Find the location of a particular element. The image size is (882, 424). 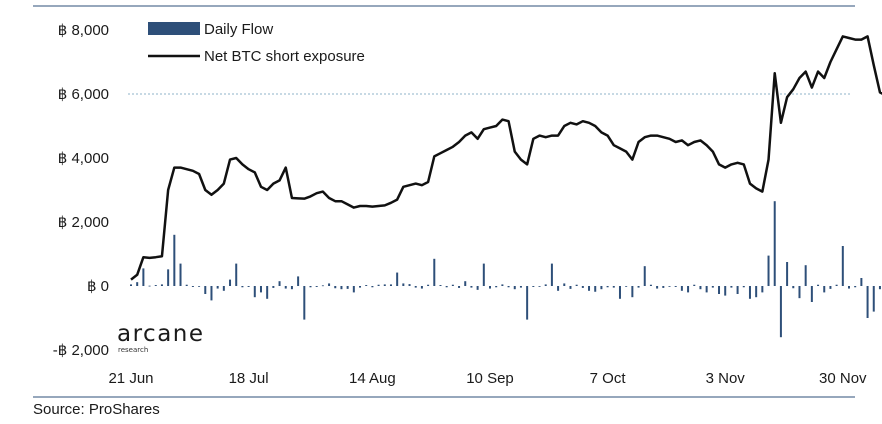

x-tick-label: 3 Nov is located at coordinates (726, 378).